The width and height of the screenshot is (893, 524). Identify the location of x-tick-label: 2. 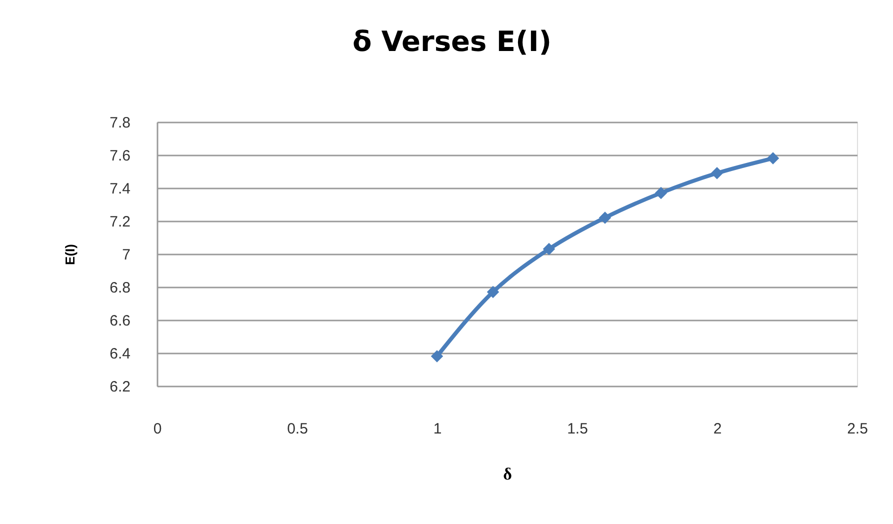
(717, 429).